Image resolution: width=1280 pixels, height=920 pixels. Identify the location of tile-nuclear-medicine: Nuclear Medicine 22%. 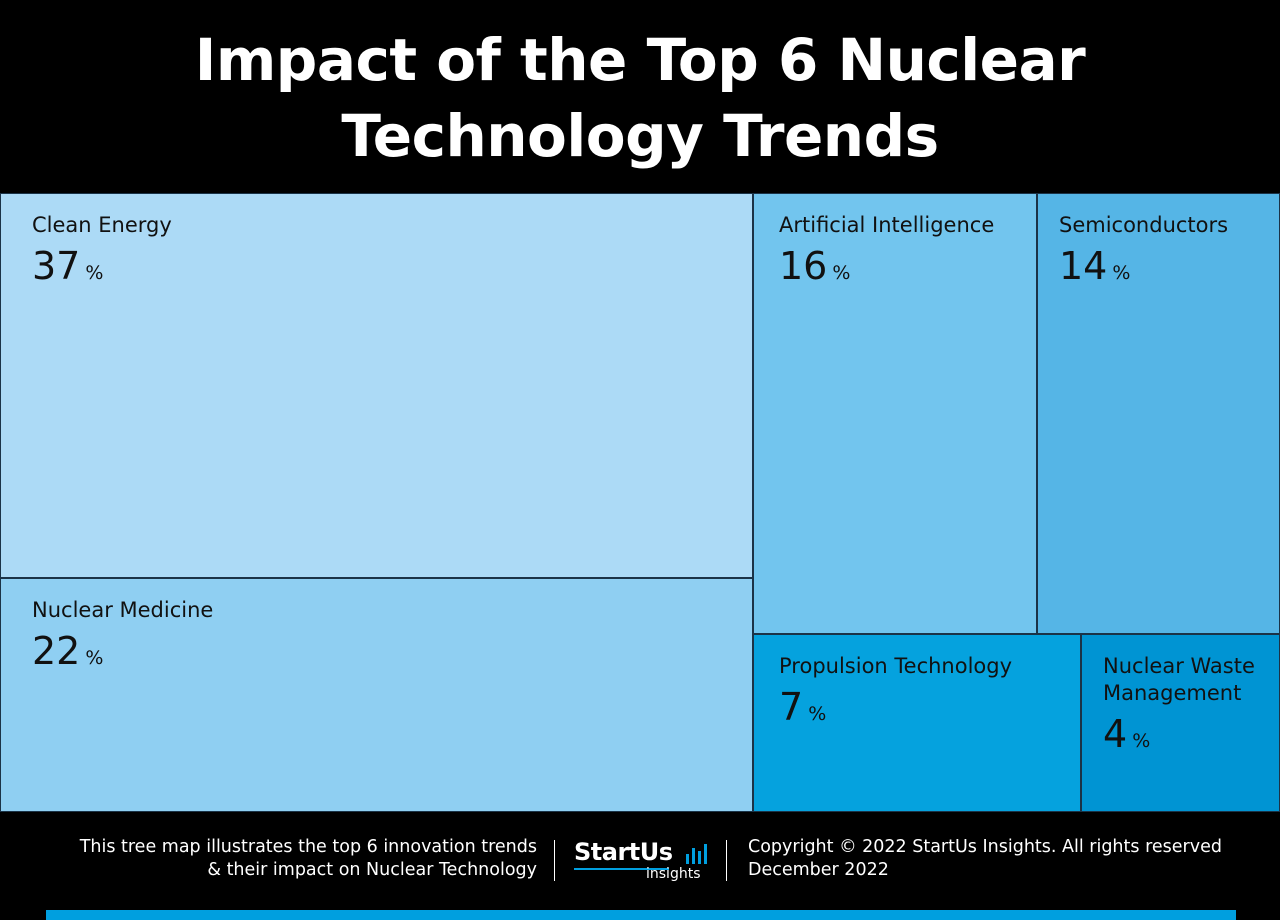
(376, 695).